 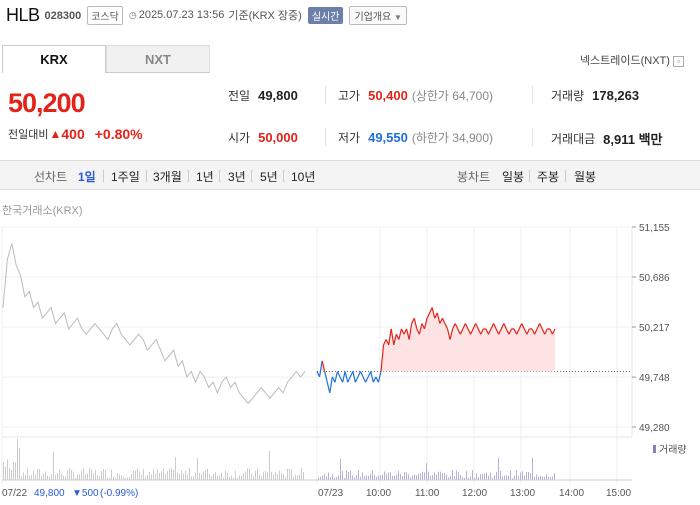 I want to click on nextrade-link: 넥스트레이드(NXT) ▫, so click(x=632, y=60).